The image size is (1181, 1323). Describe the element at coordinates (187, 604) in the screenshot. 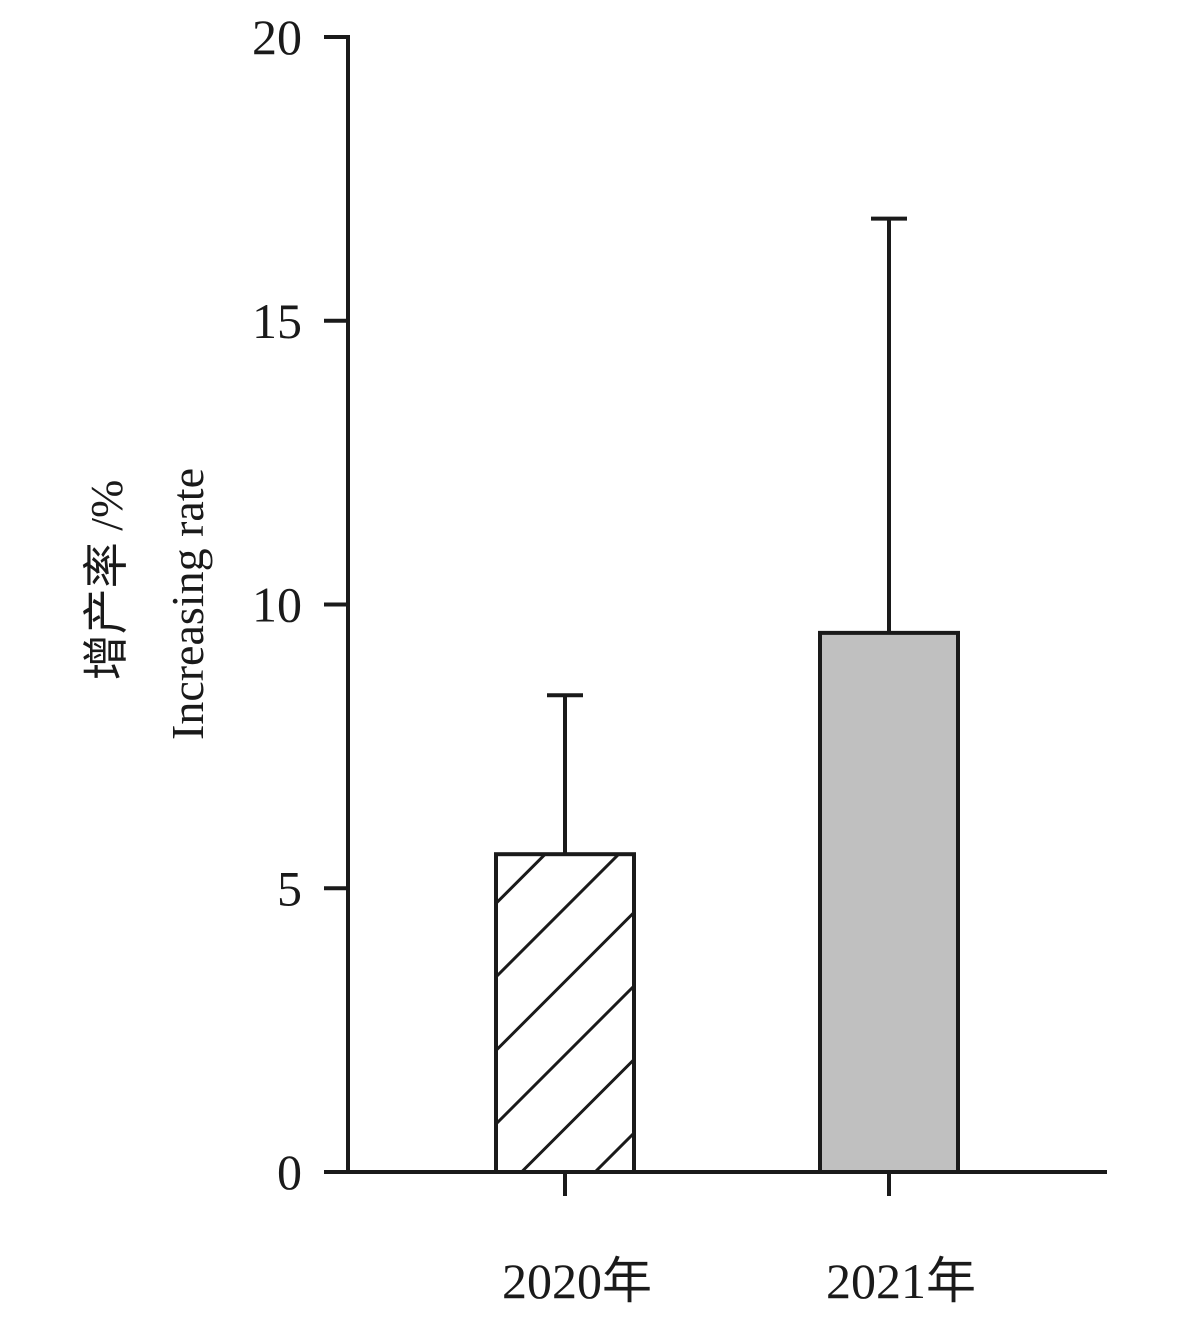

I see `y-axis-title-english: Increasing rate` at that location.